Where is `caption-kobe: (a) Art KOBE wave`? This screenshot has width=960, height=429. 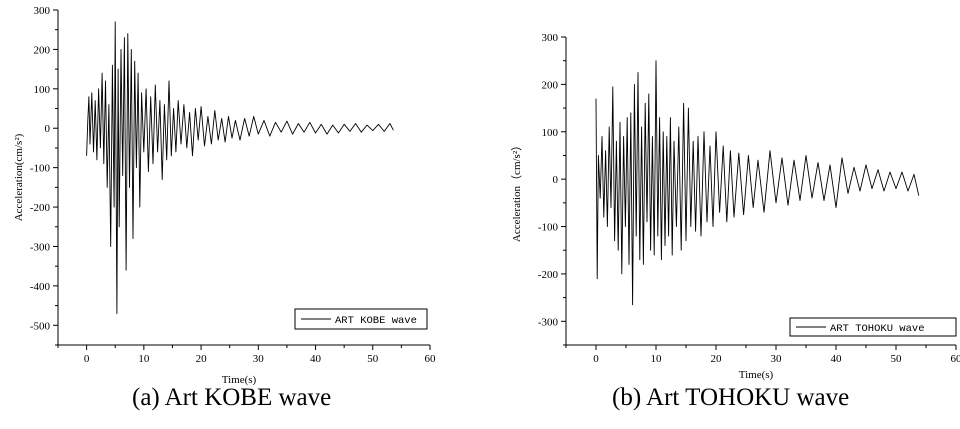 caption-kobe: (a) Art KOBE wave is located at coordinates (232, 397).